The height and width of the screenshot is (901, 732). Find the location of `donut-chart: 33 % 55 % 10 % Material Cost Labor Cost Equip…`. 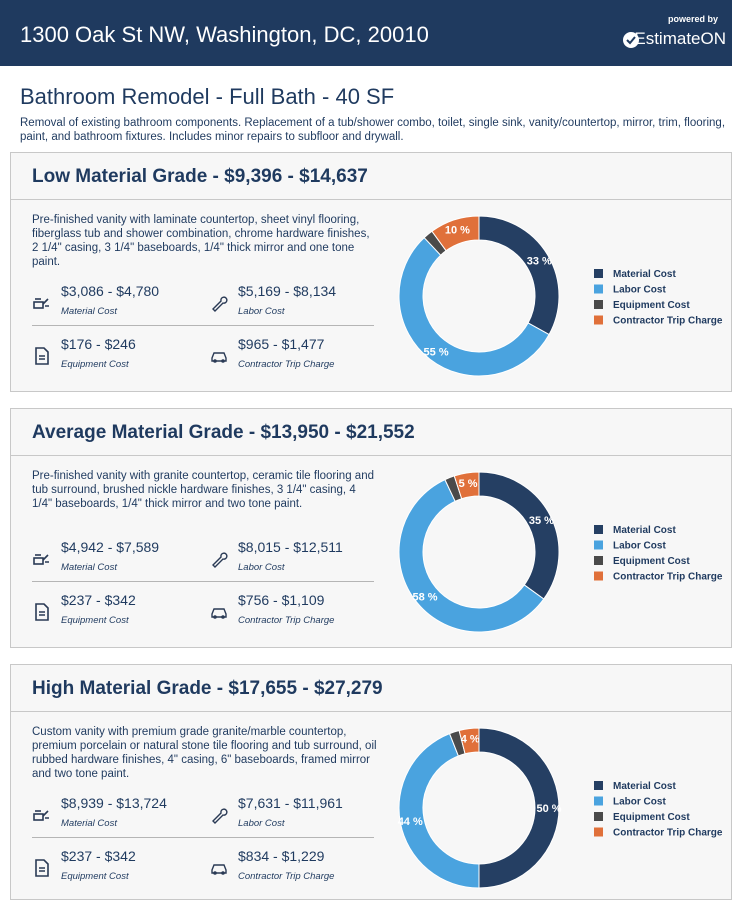

donut-chart: 33 % 55 % 10 % Material Cost Labor Cost Equip… is located at coordinates (560, 296).